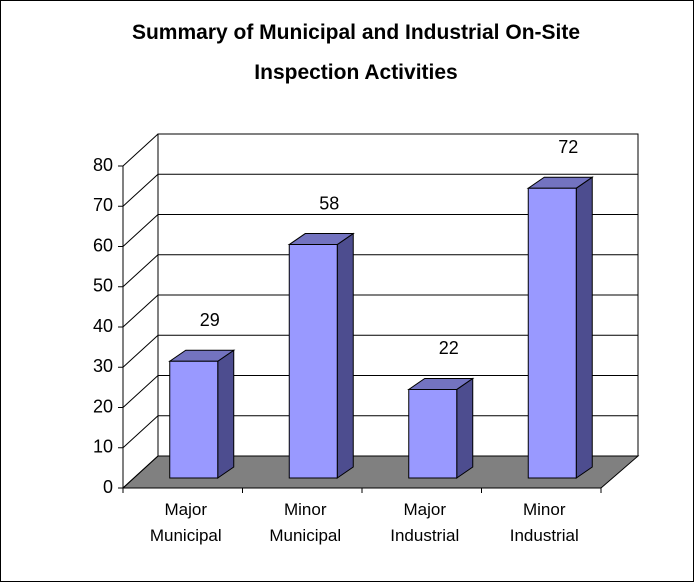  I want to click on y-tick-label: 10, so click(103, 447).